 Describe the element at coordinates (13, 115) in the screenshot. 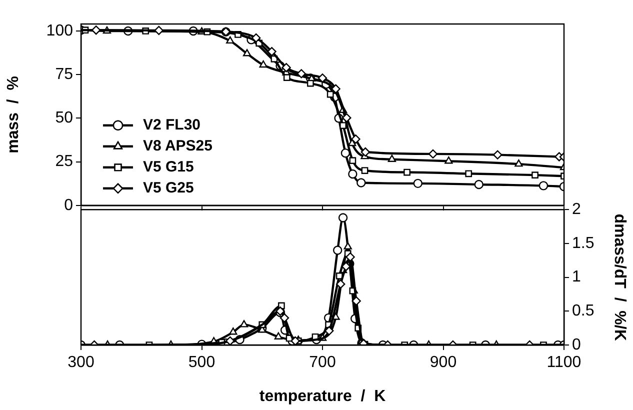

I see `y-axis-title: mass / %` at that location.